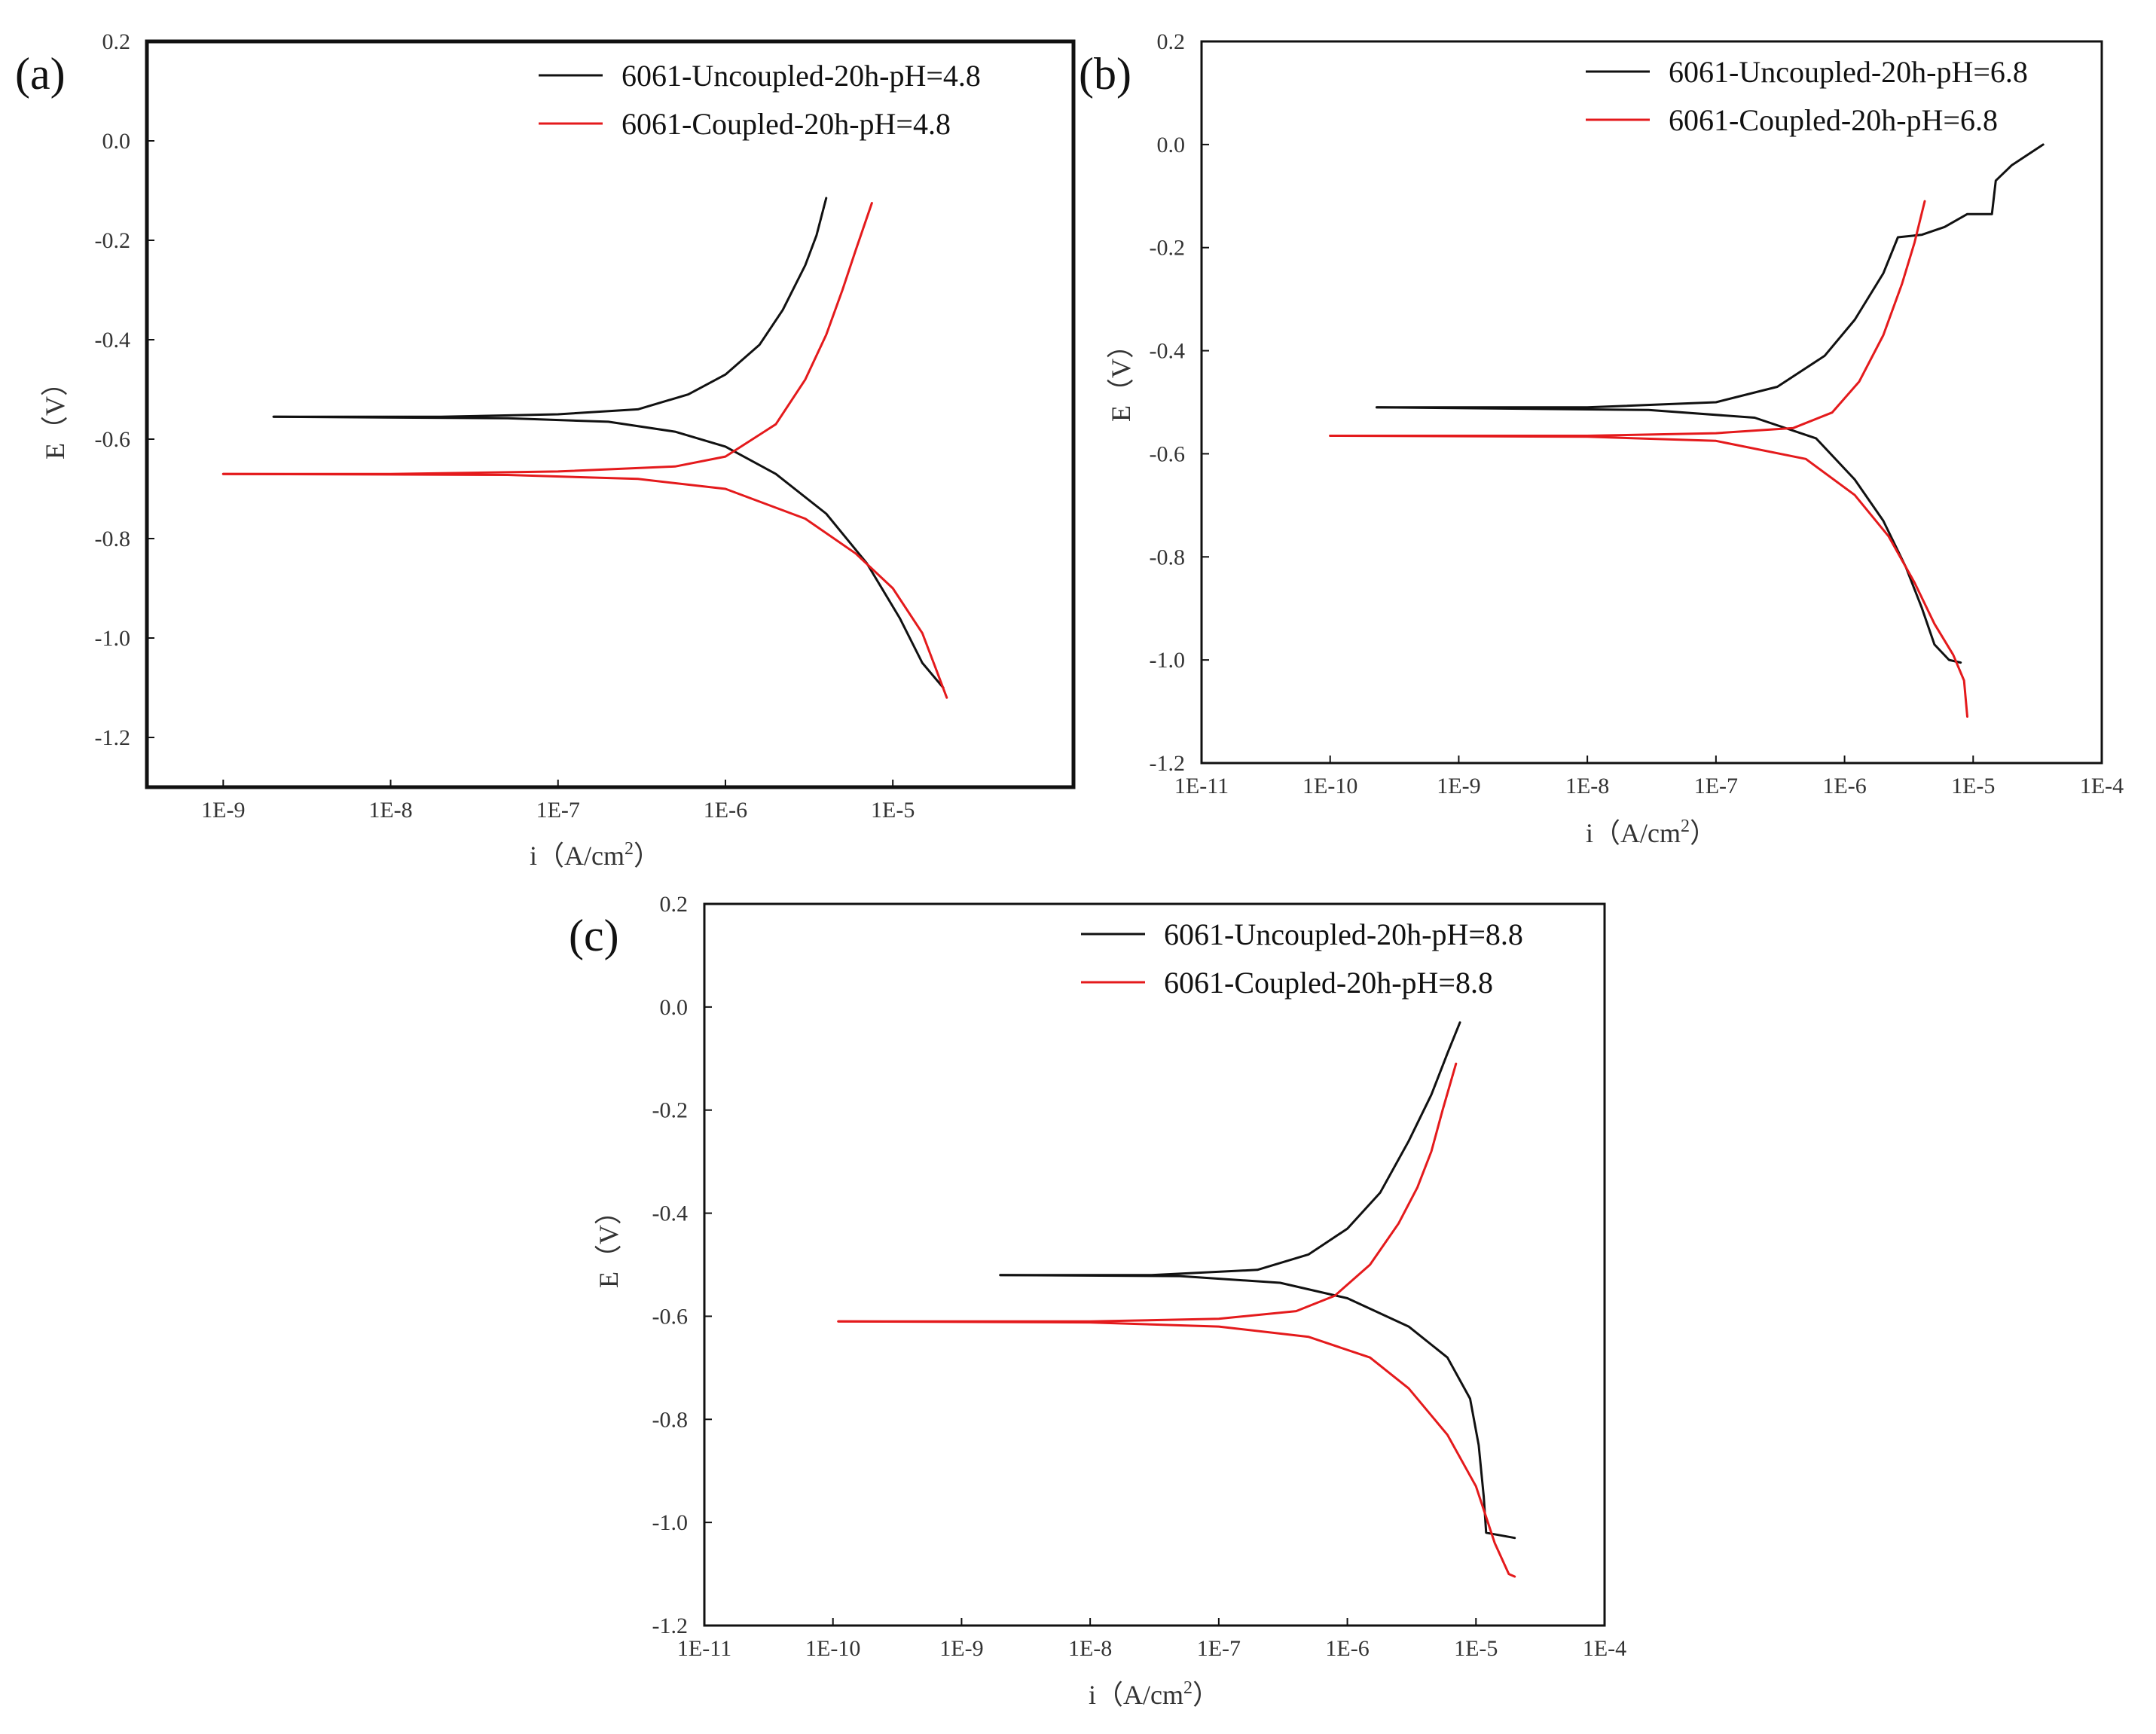 The width and height of the screenshot is (2156, 1734). What do you see at coordinates (1328, 983) in the screenshot?
I see `legend-label: 6061-Coupled-20h-pH=8.8` at bounding box center [1328, 983].